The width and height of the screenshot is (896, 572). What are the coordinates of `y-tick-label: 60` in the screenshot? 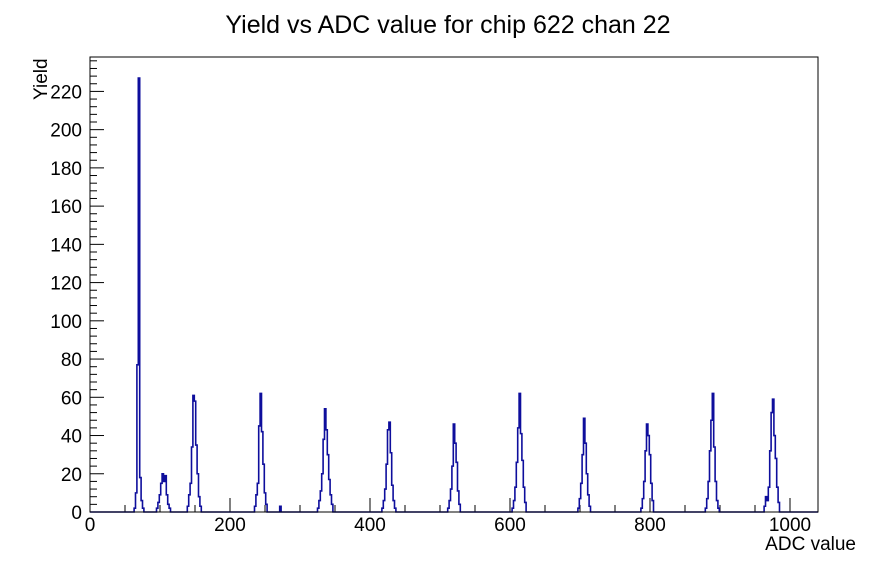 It's located at (71, 398).